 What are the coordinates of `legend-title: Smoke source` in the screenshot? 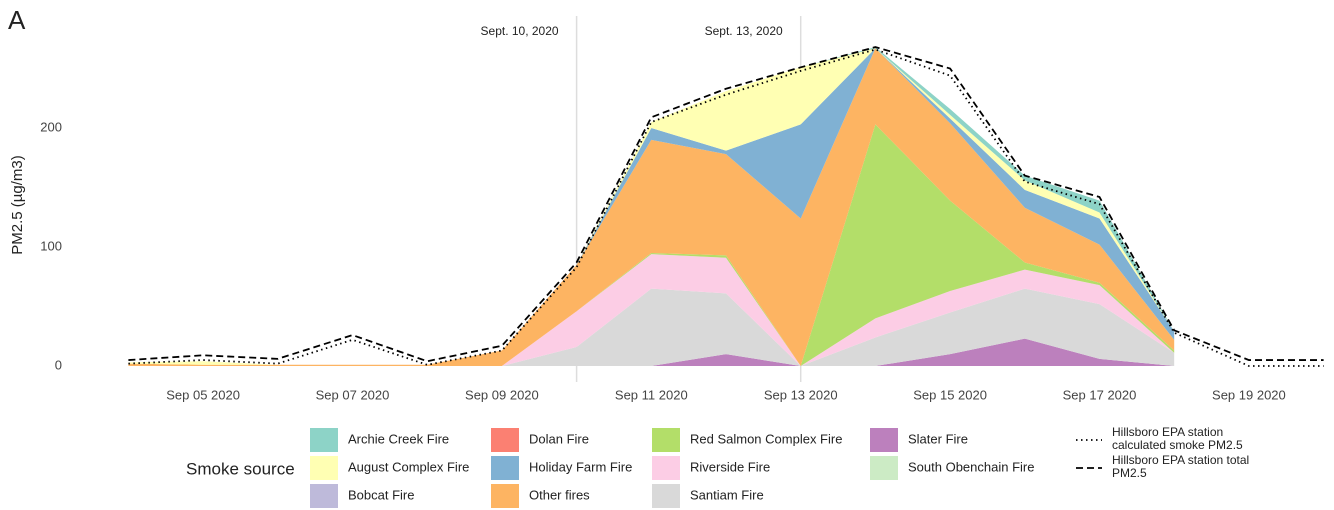 It's located at (240, 468).